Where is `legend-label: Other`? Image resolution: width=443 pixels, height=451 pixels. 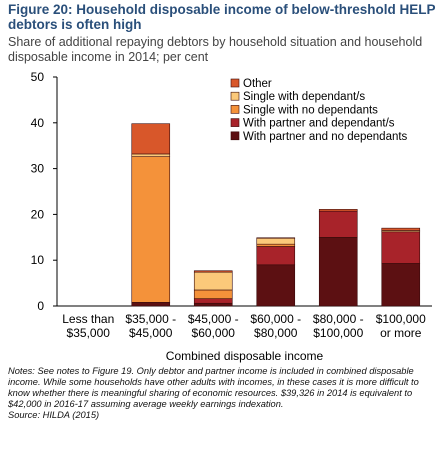
legend-label: Other is located at coordinates (257, 84).